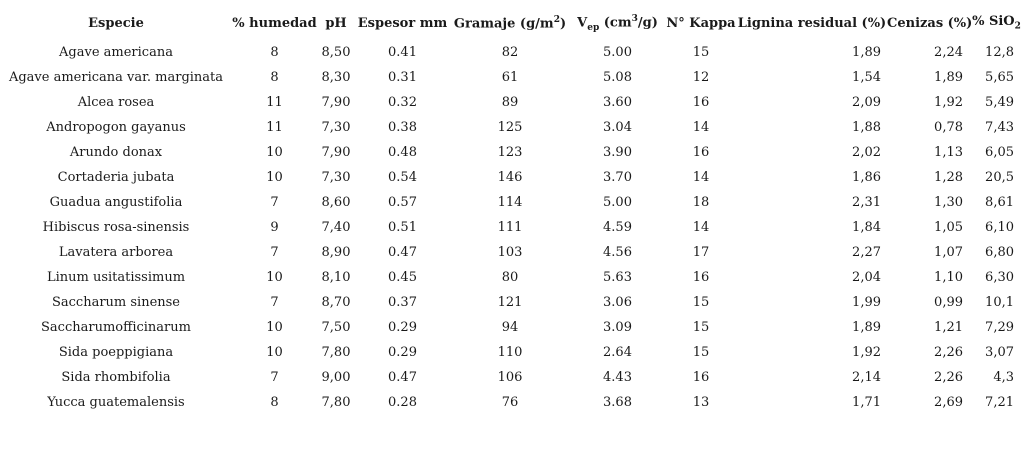 The width and height of the screenshot is (1029, 471). What do you see at coordinates (634, 18) in the screenshot?
I see `header-vep-sup: 3` at bounding box center [634, 18].